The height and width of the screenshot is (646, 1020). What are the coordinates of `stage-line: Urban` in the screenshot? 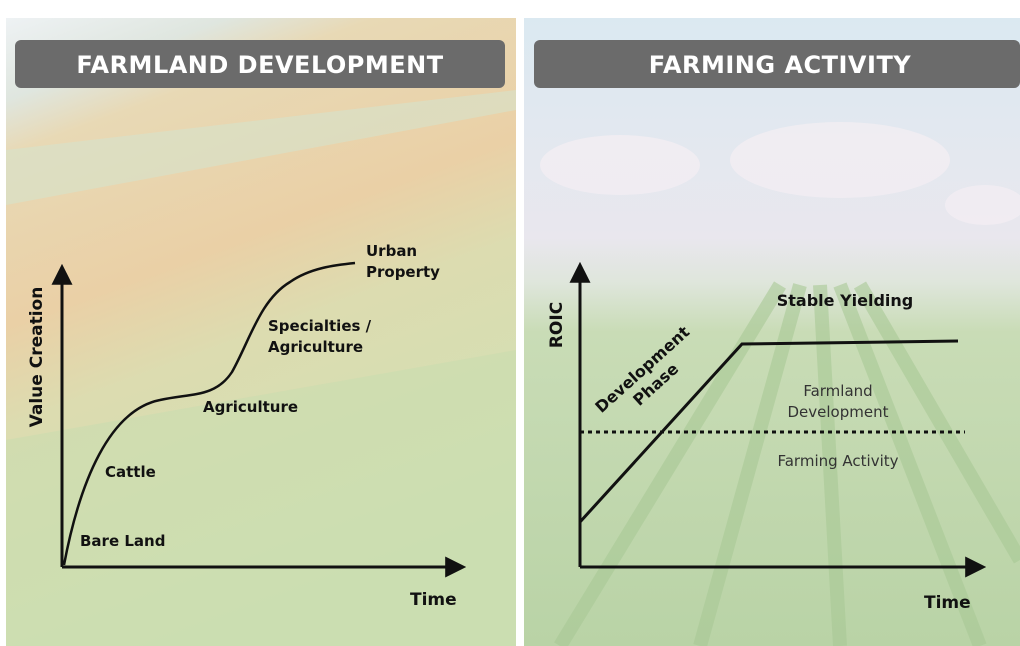 It's located at (391, 251).